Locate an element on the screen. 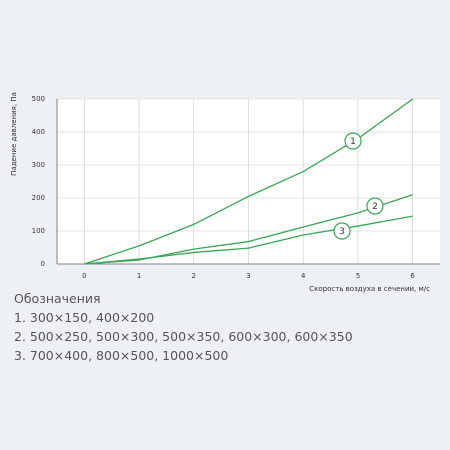 The width and height of the screenshot is (450, 450). y-axis-label: Падение давления, Па is located at coordinates (14, 134).